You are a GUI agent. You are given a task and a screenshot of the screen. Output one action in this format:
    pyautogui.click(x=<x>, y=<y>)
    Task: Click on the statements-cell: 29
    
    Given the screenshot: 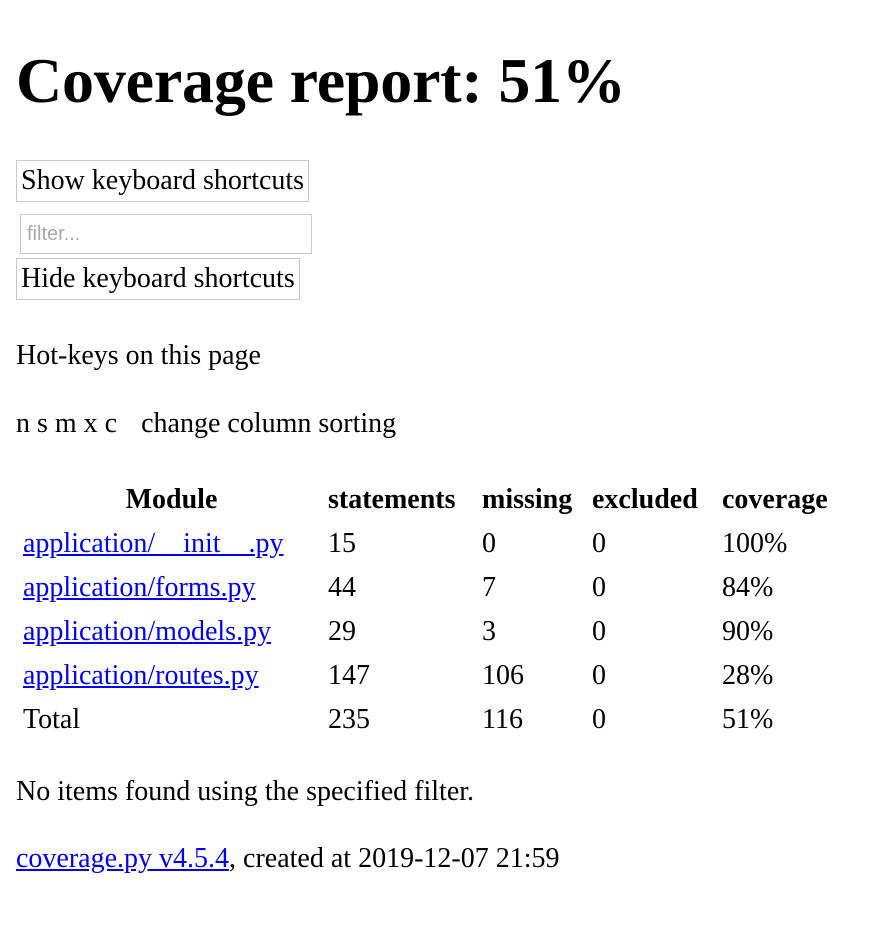 What is the action you would take?
    pyautogui.click(x=342, y=631)
    